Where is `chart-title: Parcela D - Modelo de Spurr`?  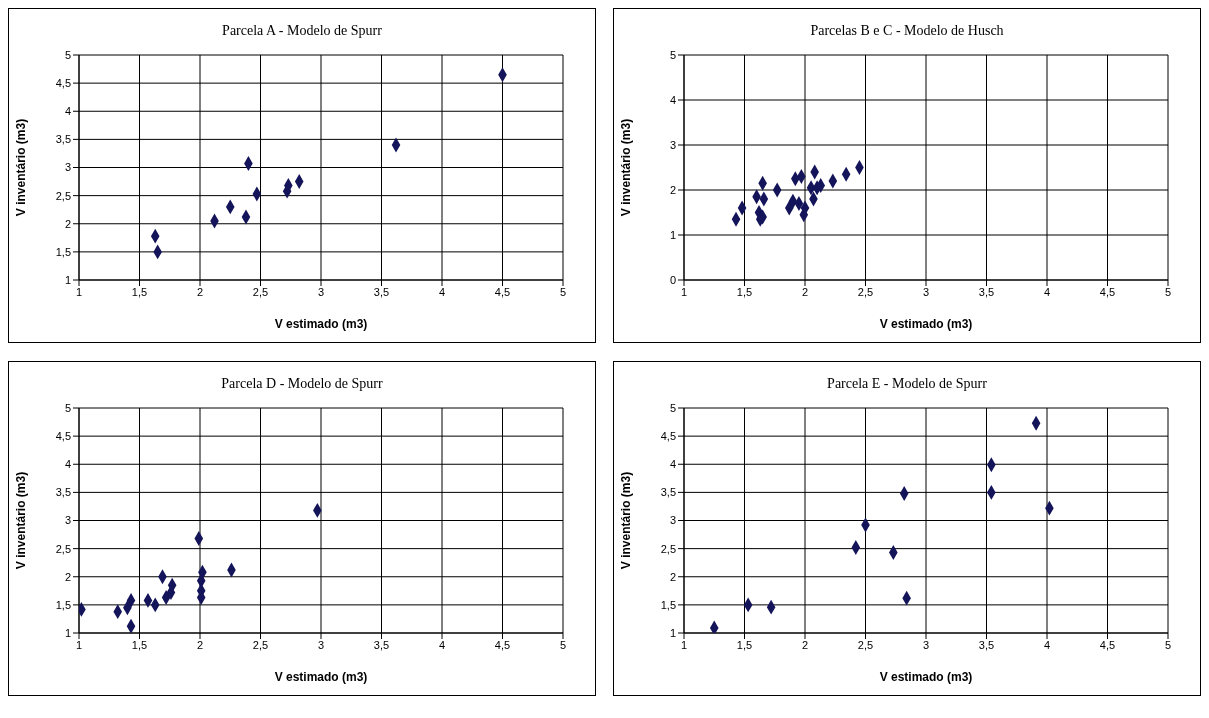 chart-title: Parcela D - Modelo de Spurr is located at coordinates (302, 384).